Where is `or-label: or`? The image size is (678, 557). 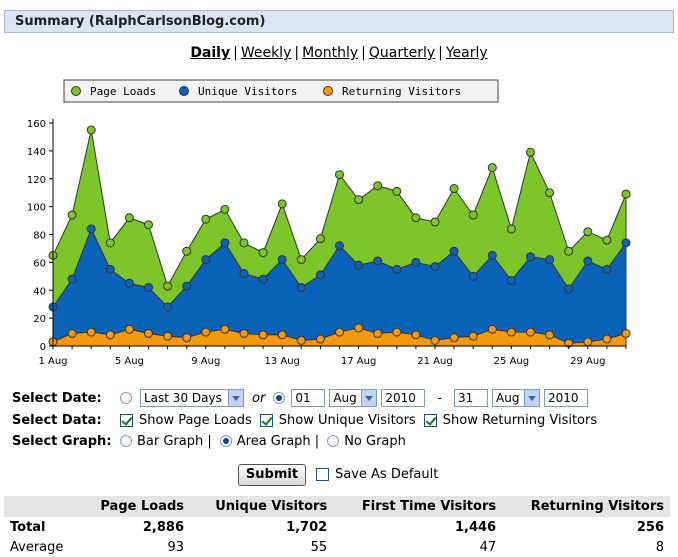
or-label: or is located at coordinates (259, 398).